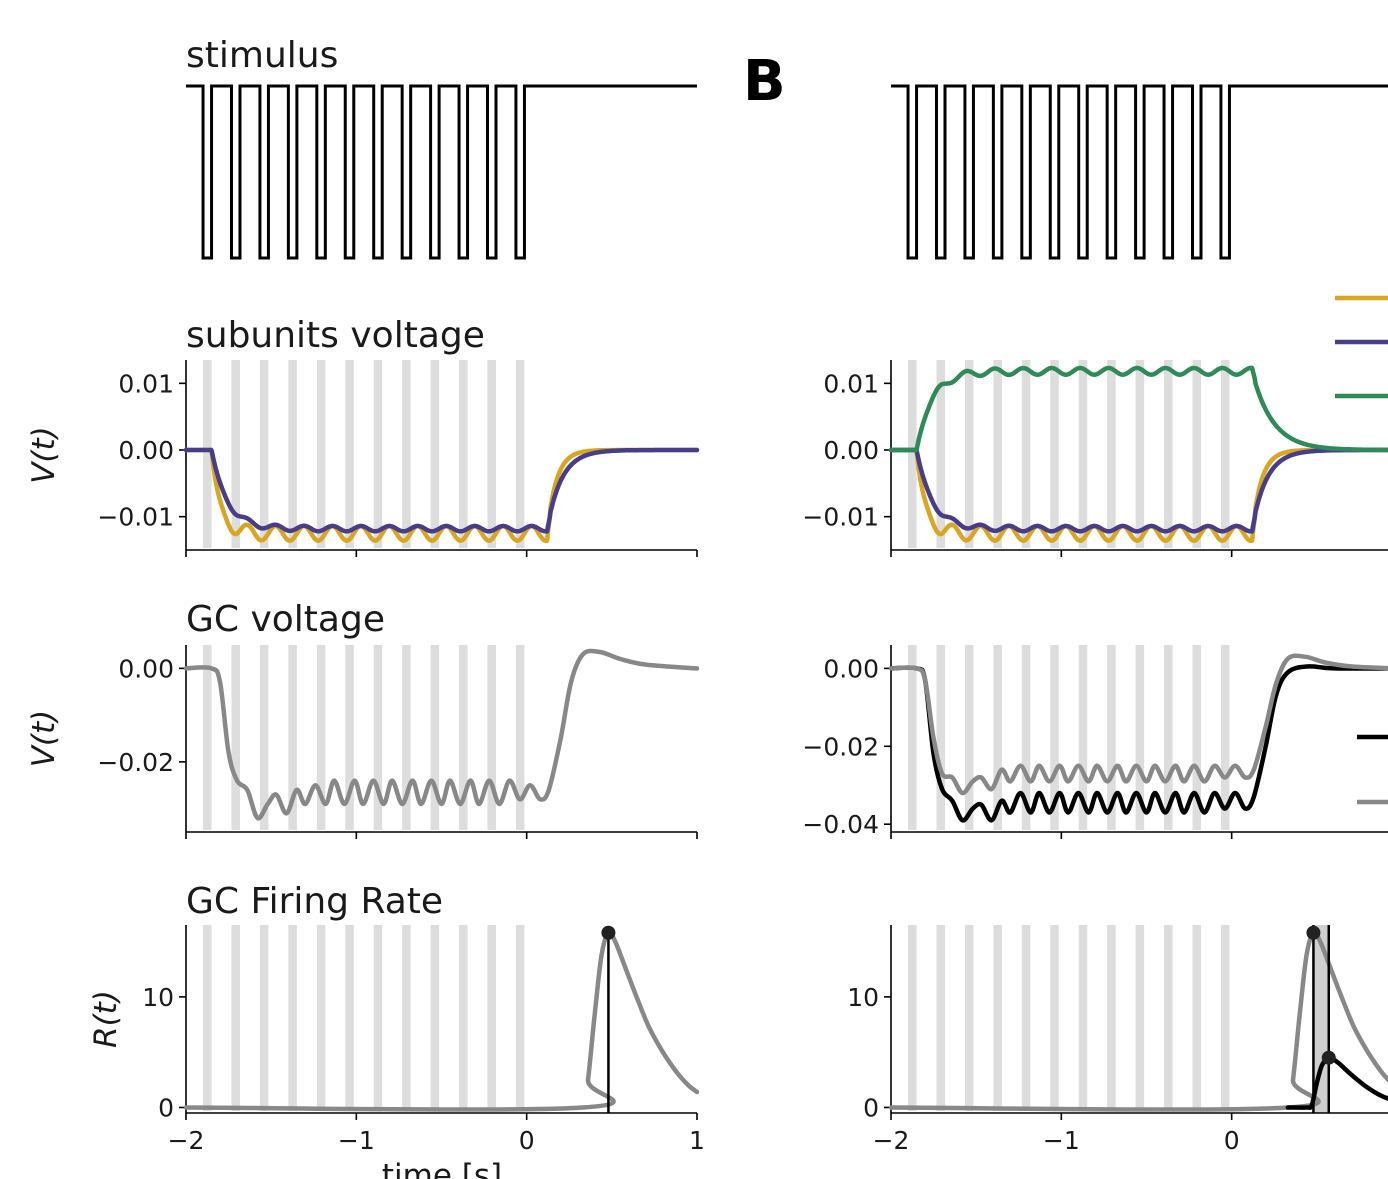 Image resolution: width=1388 pixels, height=1179 pixels. What do you see at coordinates (335, 335) in the screenshot?
I see `subunits-voltage-title: subunits voltage` at bounding box center [335, 335].